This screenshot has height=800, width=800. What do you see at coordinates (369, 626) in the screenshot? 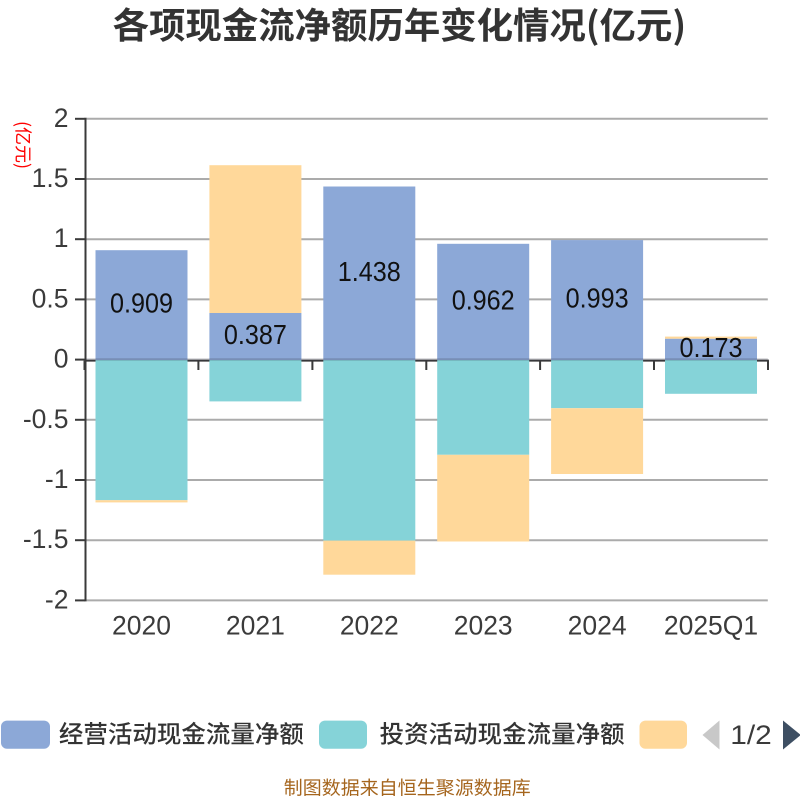
I see `svg-text: 2022` at bounding box center [369, 626].